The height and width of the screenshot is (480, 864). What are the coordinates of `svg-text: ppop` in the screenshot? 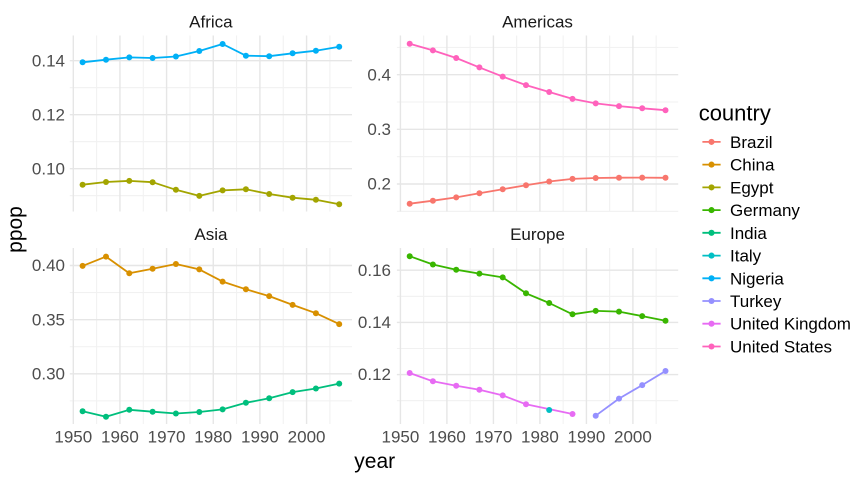 It's located at (15, 229).